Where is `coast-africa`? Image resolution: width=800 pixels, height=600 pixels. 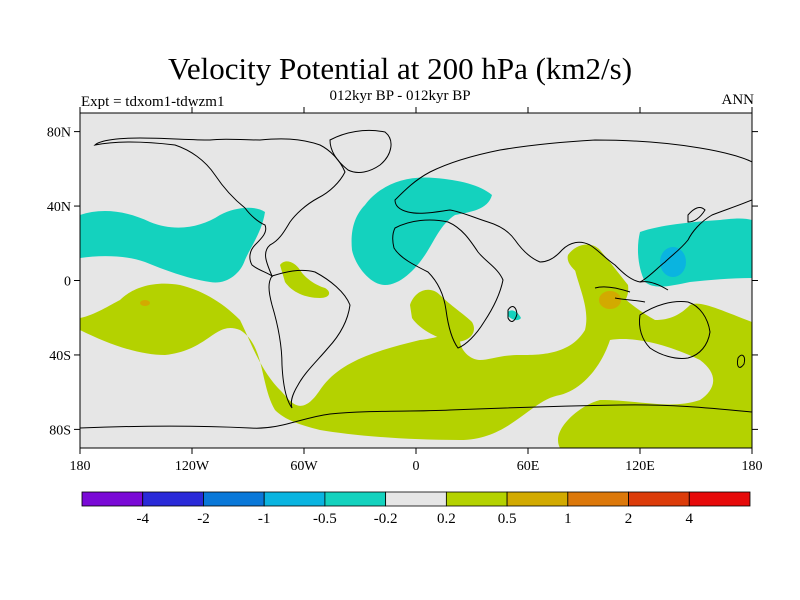 coast-africa is located at coordinates (448, 284).